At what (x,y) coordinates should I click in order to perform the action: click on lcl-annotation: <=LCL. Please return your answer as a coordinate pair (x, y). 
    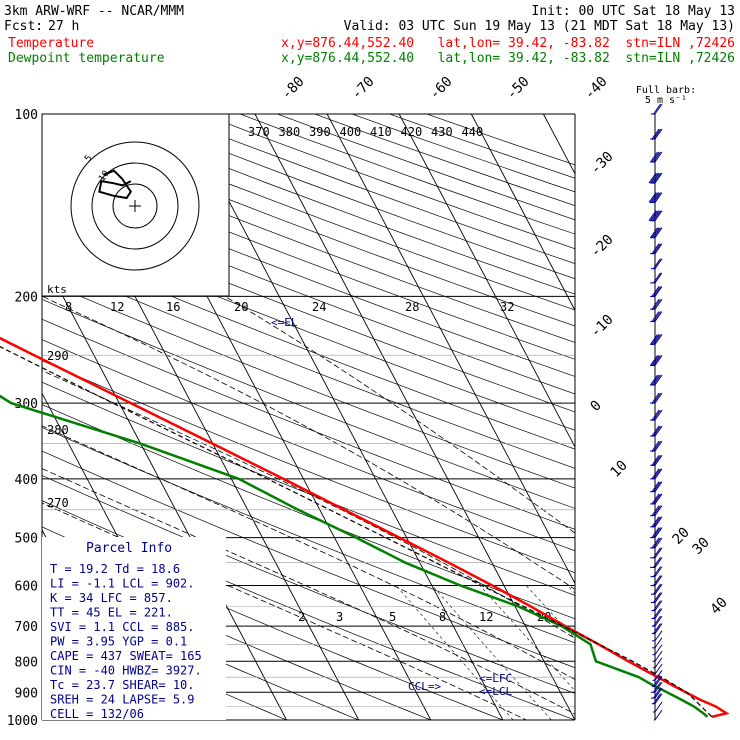
    Looking at the image, I should click on (495, 691).